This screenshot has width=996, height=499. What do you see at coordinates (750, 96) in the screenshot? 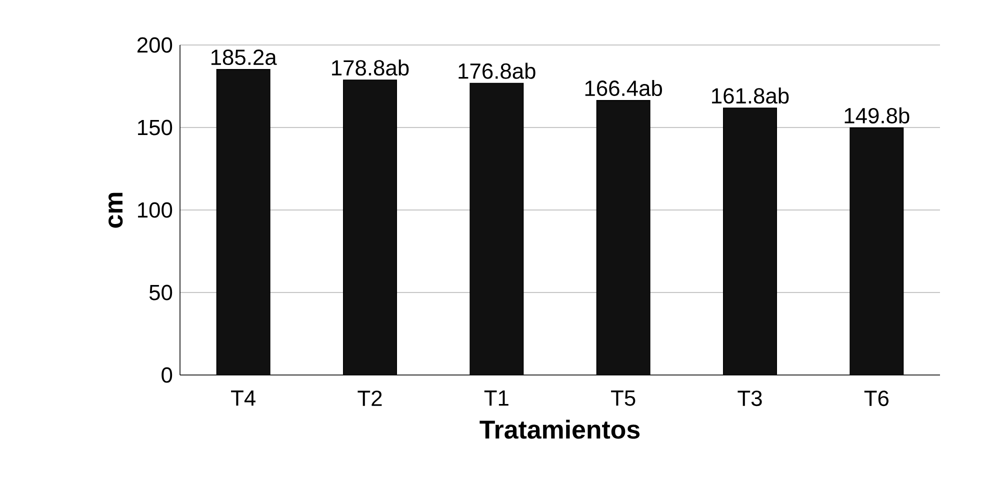
I see `data-label: 161.8ab` at bounding box center [750, 96].